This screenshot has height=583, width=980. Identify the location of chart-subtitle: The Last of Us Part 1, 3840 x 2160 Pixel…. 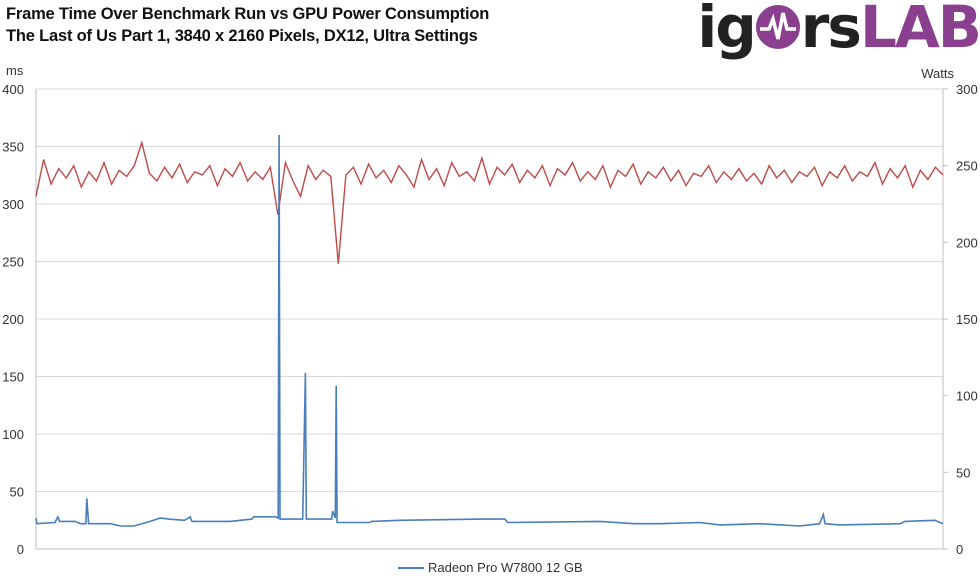
(242, 36).